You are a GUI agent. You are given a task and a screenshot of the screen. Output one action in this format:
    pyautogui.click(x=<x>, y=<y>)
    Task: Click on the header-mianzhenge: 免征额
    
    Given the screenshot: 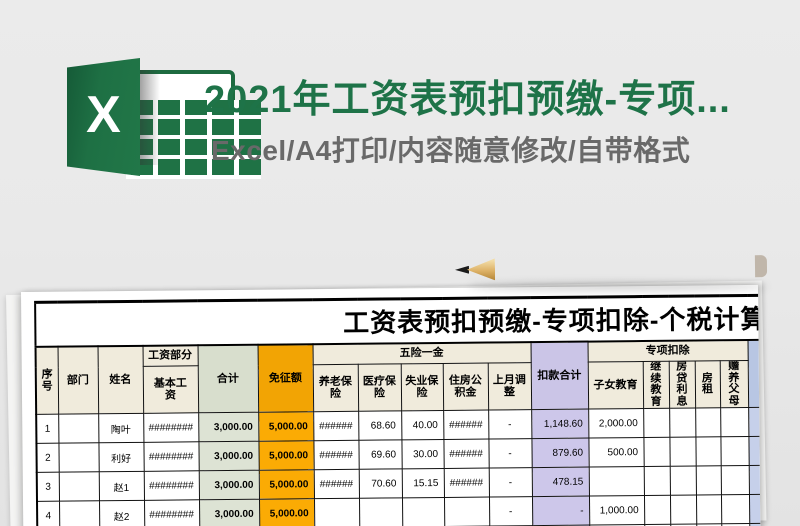 What is the action you would take?
    pyautogui.click(x=285, y=378)
    